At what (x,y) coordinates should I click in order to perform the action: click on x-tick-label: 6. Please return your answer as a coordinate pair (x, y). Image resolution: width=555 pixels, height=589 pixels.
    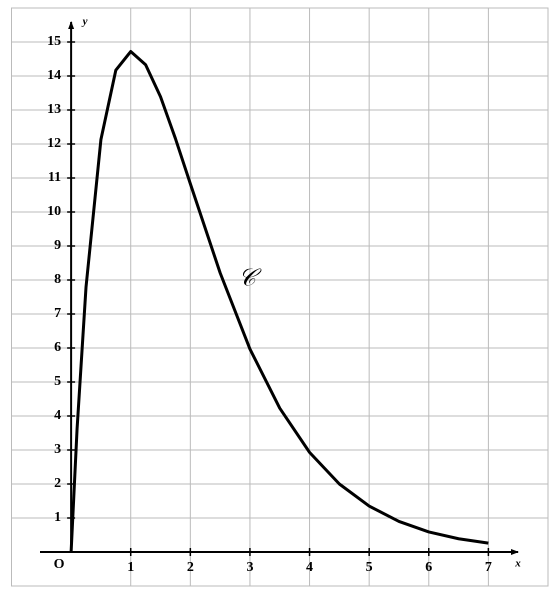
    Looking at the image, I should click on (428, 567).